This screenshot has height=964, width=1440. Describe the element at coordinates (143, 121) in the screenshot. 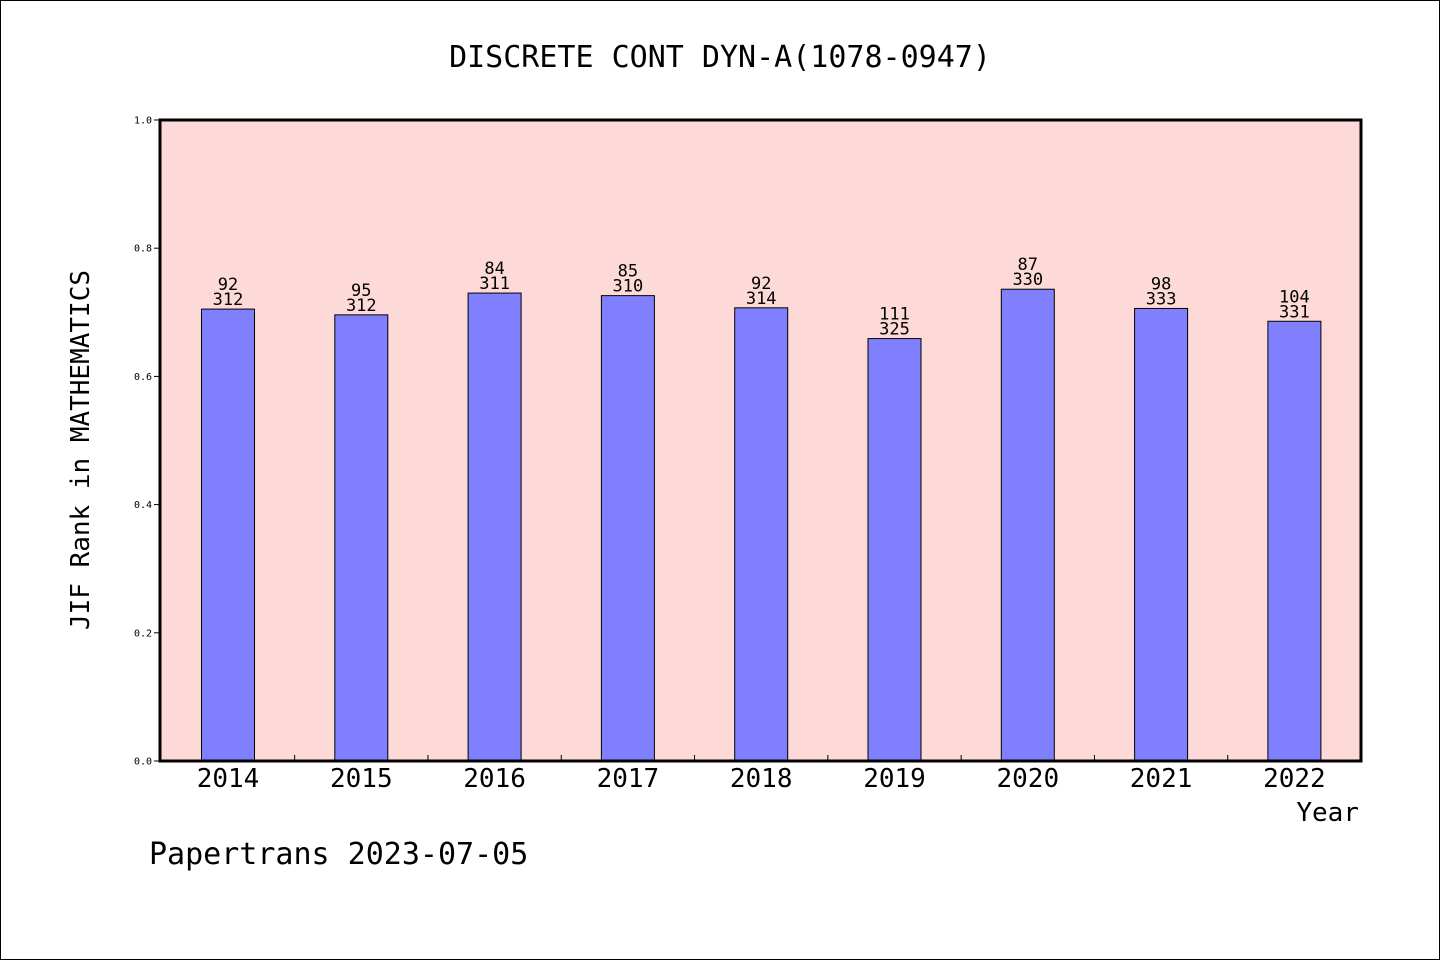

I see `y-tick-label: 1.0` at that location.